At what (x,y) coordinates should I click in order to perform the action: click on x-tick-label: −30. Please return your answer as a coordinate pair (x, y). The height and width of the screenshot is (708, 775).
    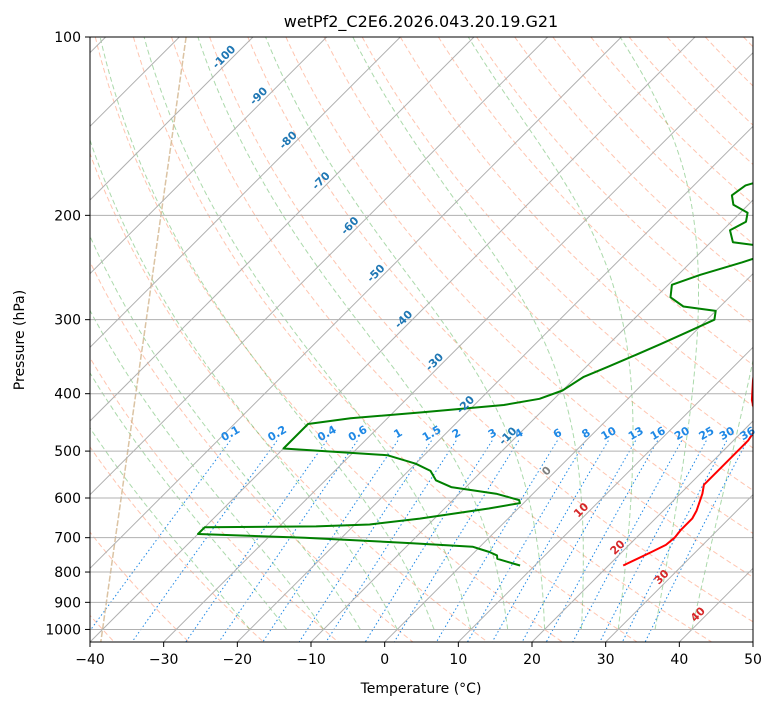
    Looking at the image, I should click on (164, 660).